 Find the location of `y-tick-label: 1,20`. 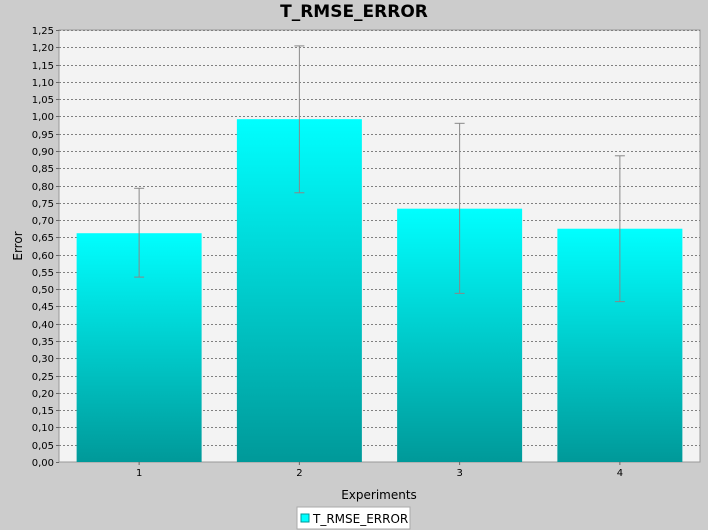

y-tick-label: 1,20 is located at coordinates (43, 48).